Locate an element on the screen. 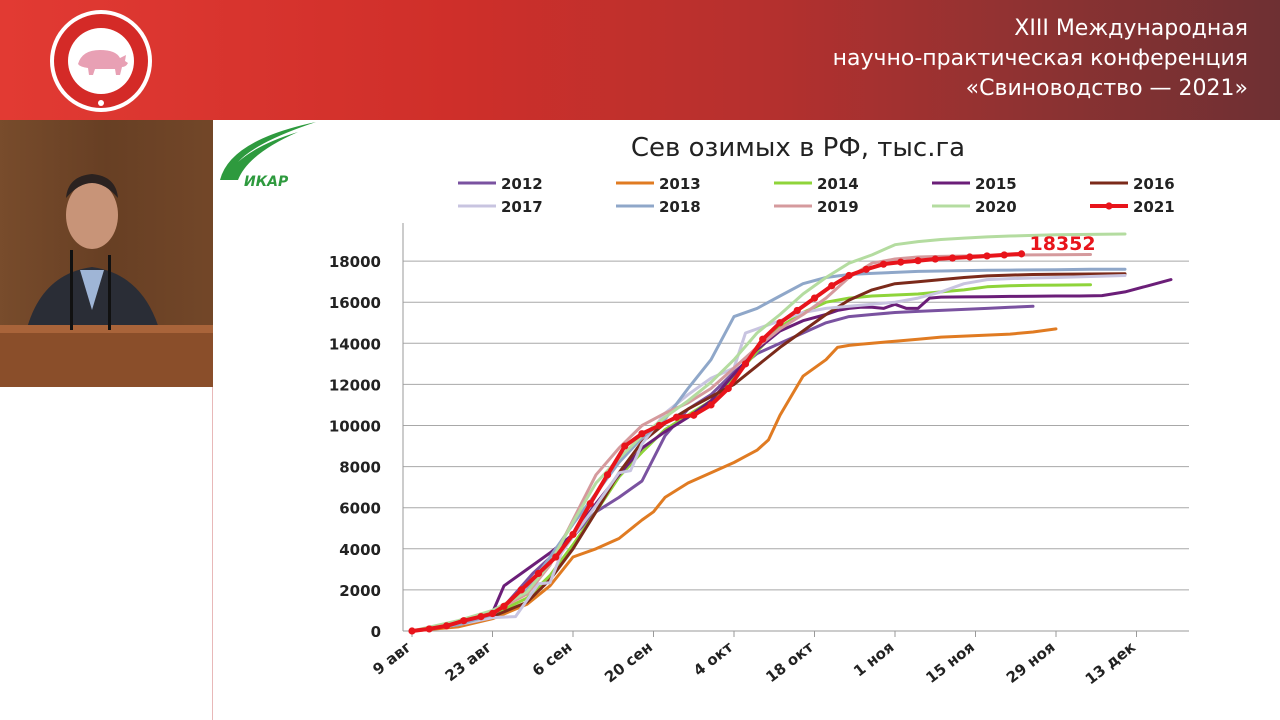 The image size is (1280, 720). x-tick-label: 23 авг is located at coordinates (468, 661).